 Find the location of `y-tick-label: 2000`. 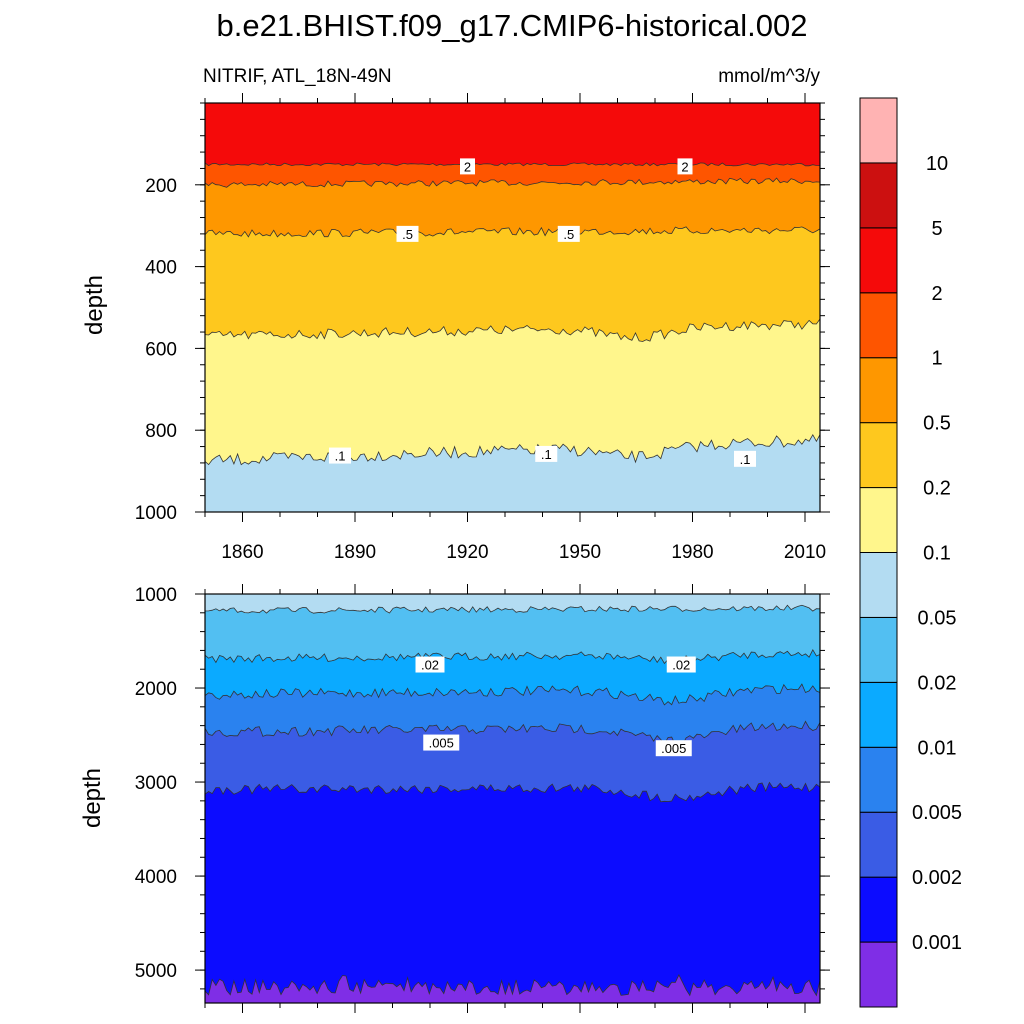

y-tick-label: 2000 is located at coordinates (156, 689).